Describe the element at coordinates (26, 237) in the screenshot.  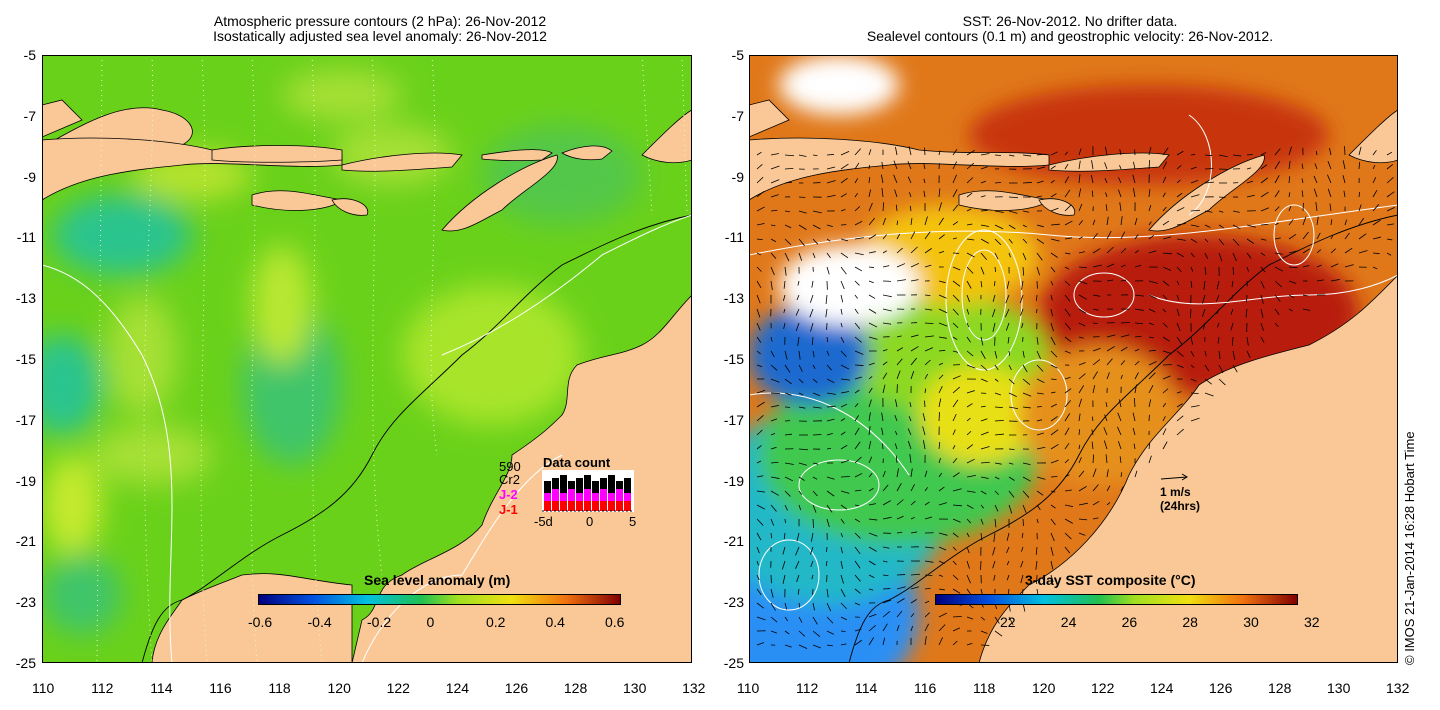
I see `left-ytick-3: -11` at that location.